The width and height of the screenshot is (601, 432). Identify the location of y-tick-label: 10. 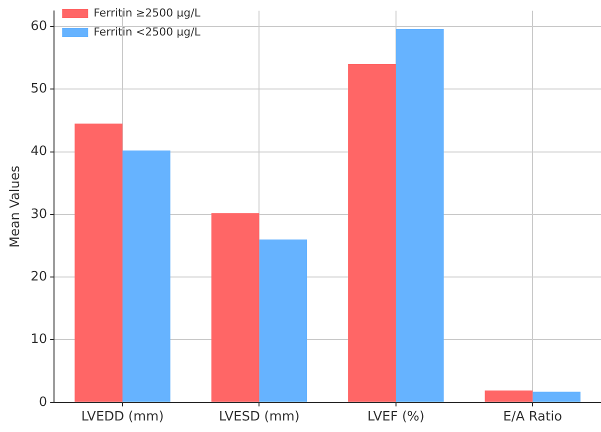
(39, 340).